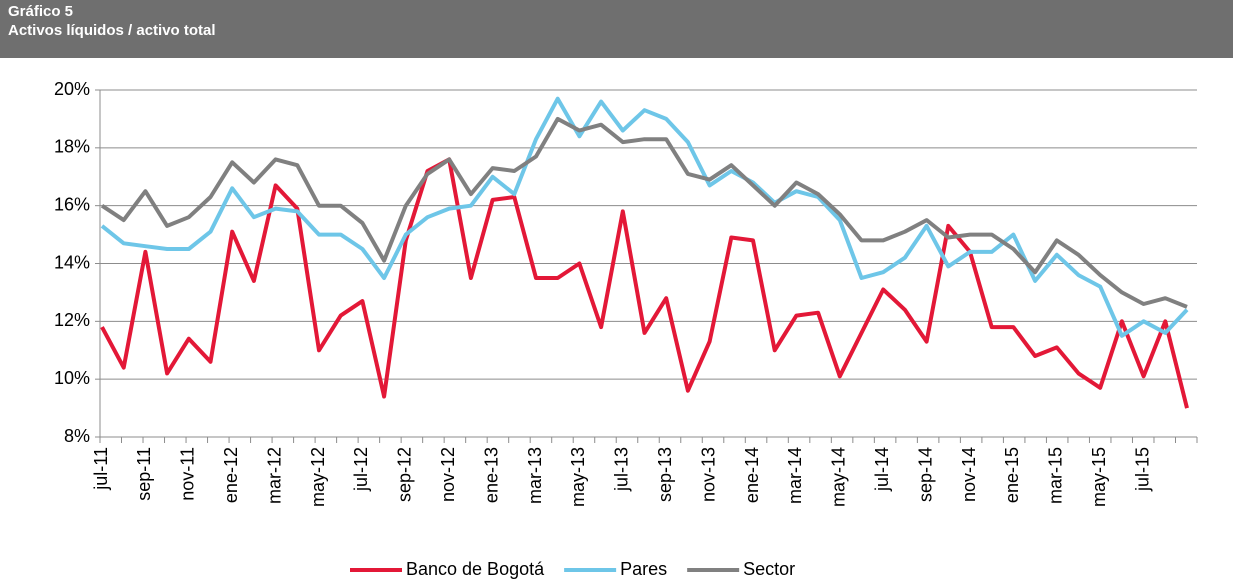  Describe the element at coordinates (1099, 477) in the screenshot. I see `x-tick-label: may-15` at that location.